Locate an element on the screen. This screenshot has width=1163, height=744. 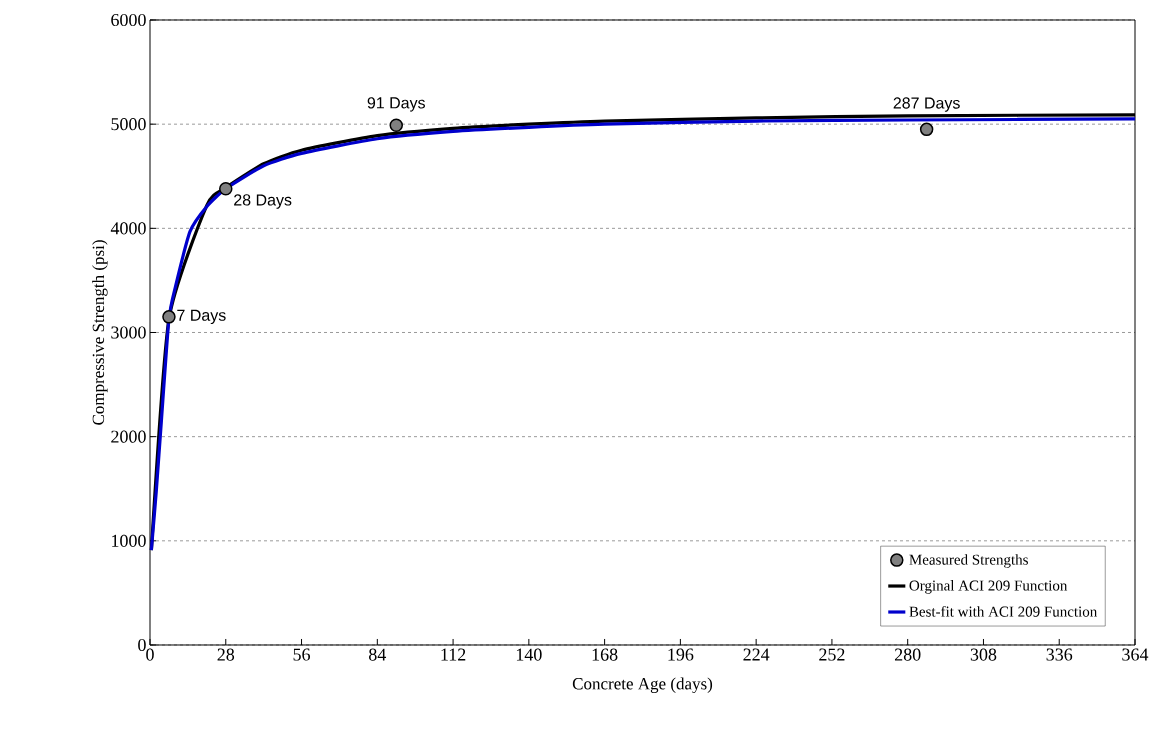
x-tick-label: 252 is located at coordinates (832, 654).